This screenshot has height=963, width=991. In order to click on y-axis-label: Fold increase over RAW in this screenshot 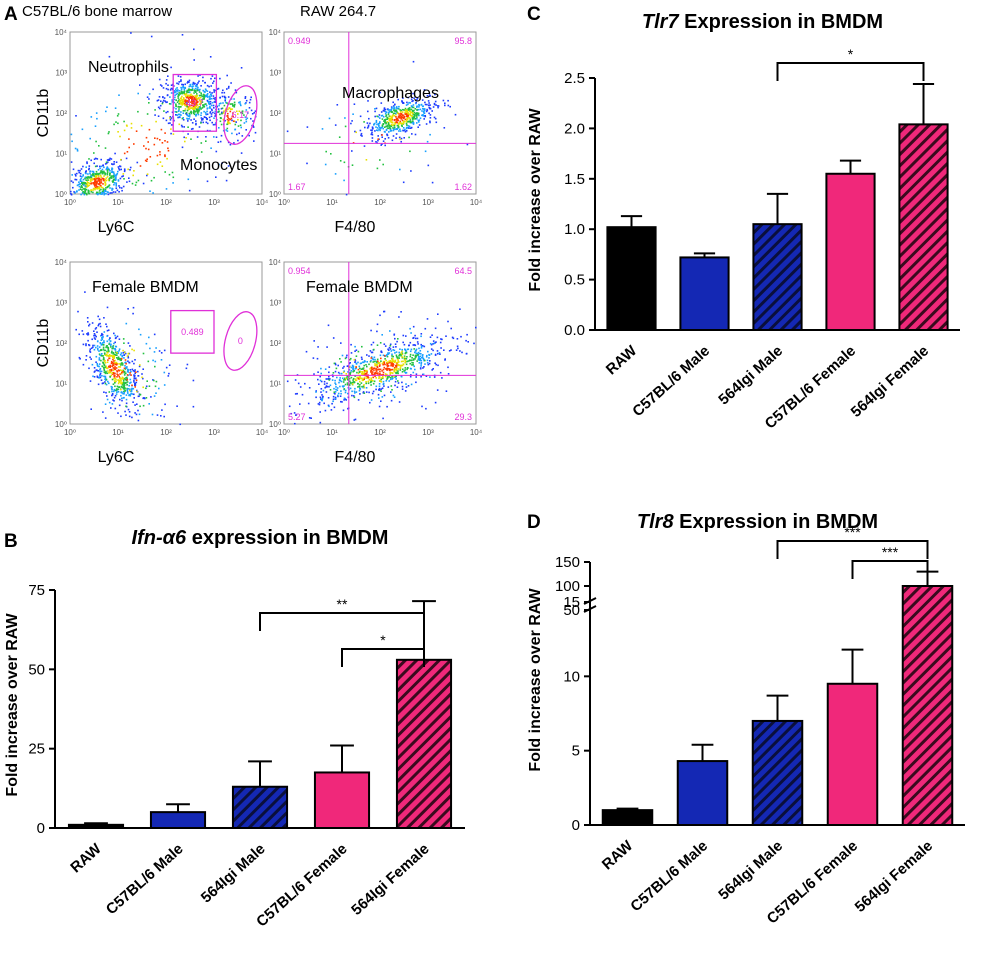, I will do `click(12, 705)`.